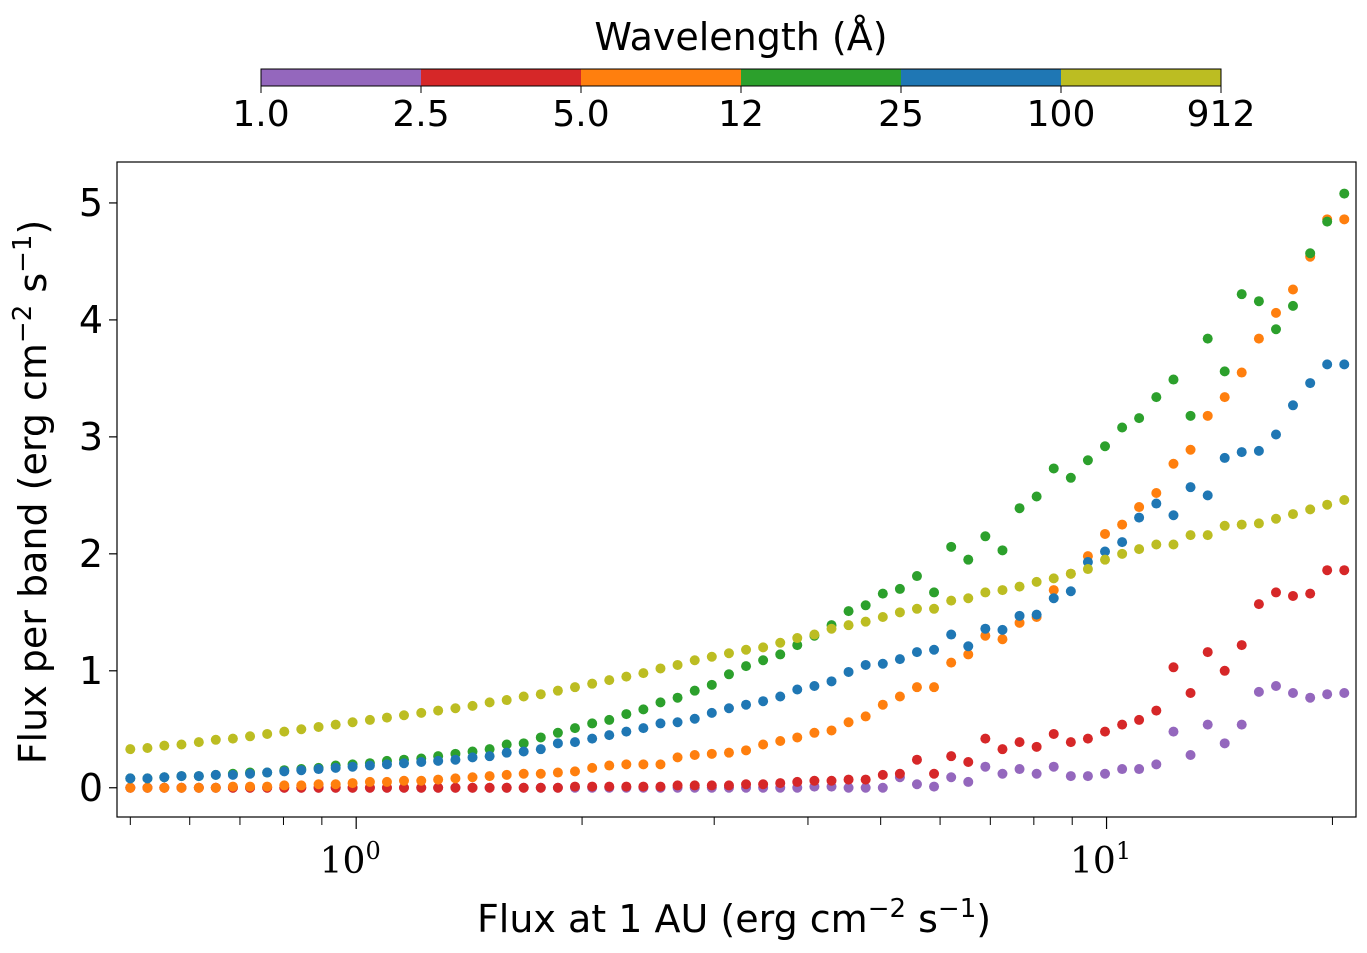 This screenshot has height=953, width=1367. I want to click on colorbar-tick-label: 1.0, so click(260, 114).